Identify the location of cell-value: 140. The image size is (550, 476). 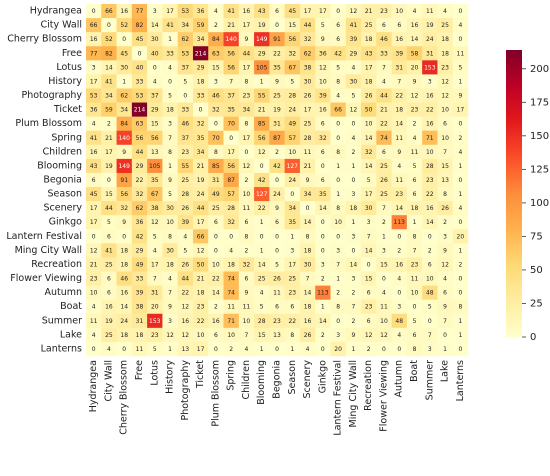
(124, 138).